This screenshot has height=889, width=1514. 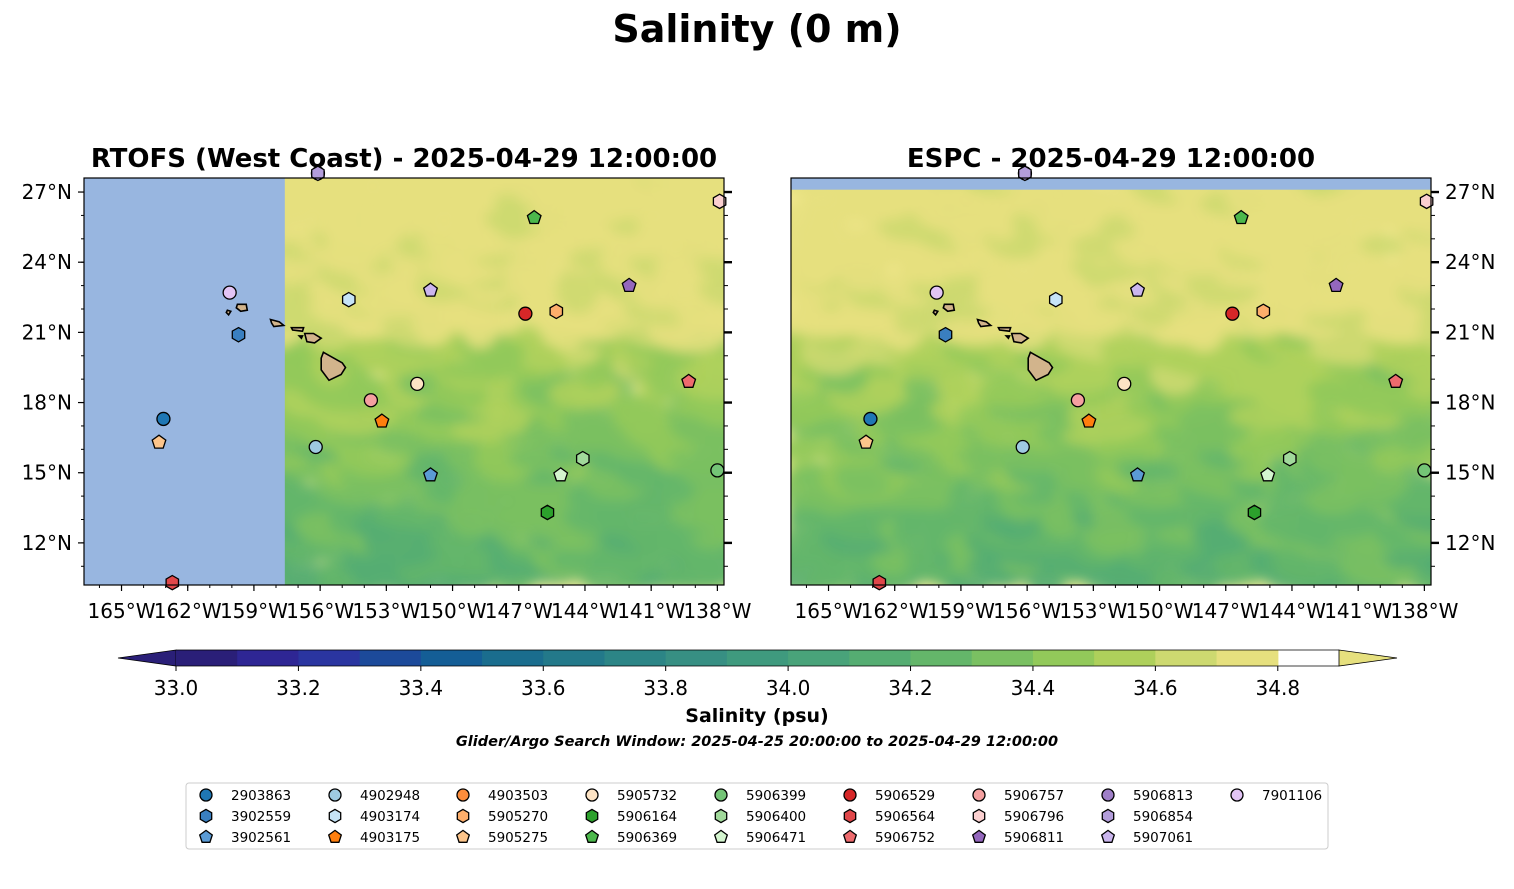 What do you see at coordinates (404, 159) in the screenshot?
I see `panel-title-rtofs: RTOFS (West Coast) - 2025-04-29 12:00:00` at bounding box center [404, 159].